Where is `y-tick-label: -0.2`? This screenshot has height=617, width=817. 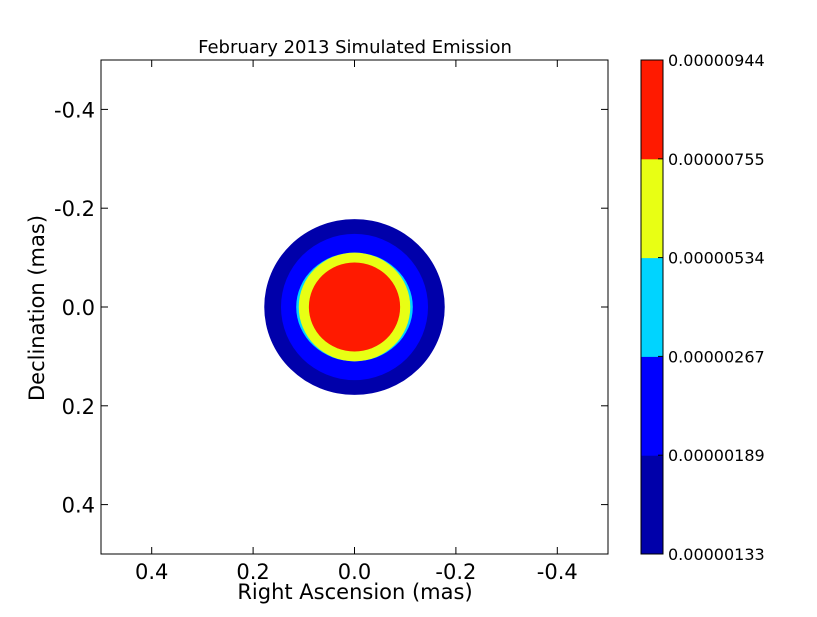
y-tick-label: -0.2 is located at coordinates (74, 209).